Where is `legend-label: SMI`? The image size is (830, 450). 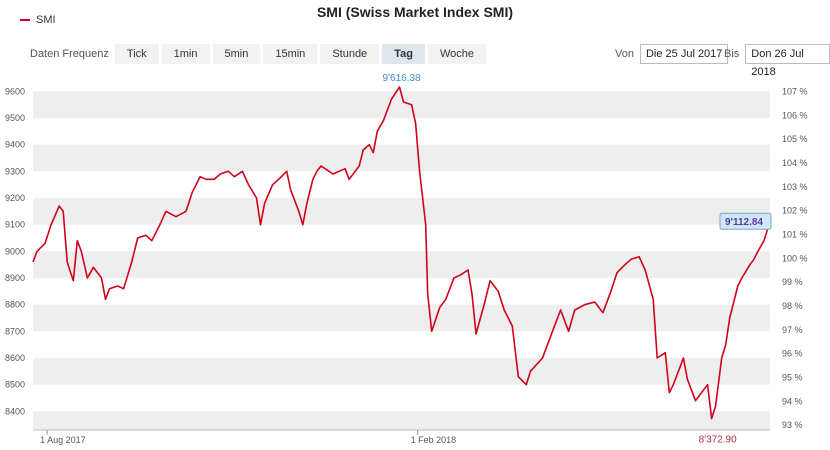 legend-label: SMI is located at coordinates (46, 20).